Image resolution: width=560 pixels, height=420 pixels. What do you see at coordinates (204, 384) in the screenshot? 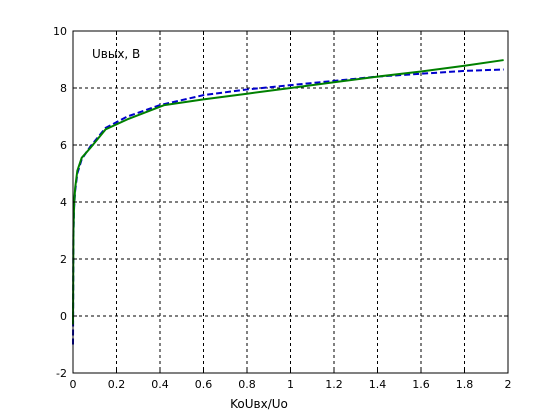
I see `x-tick-label: 0.6` at bounding box center [204, 384].